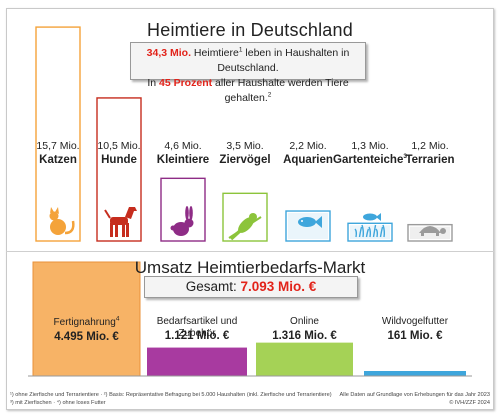 This screenshot has width=500, height=417. What do you see at coordinates (370, 146) in the screenshot?
I see `pet-value-label: 1,3 Mio.` at bounding box center [370, 146].